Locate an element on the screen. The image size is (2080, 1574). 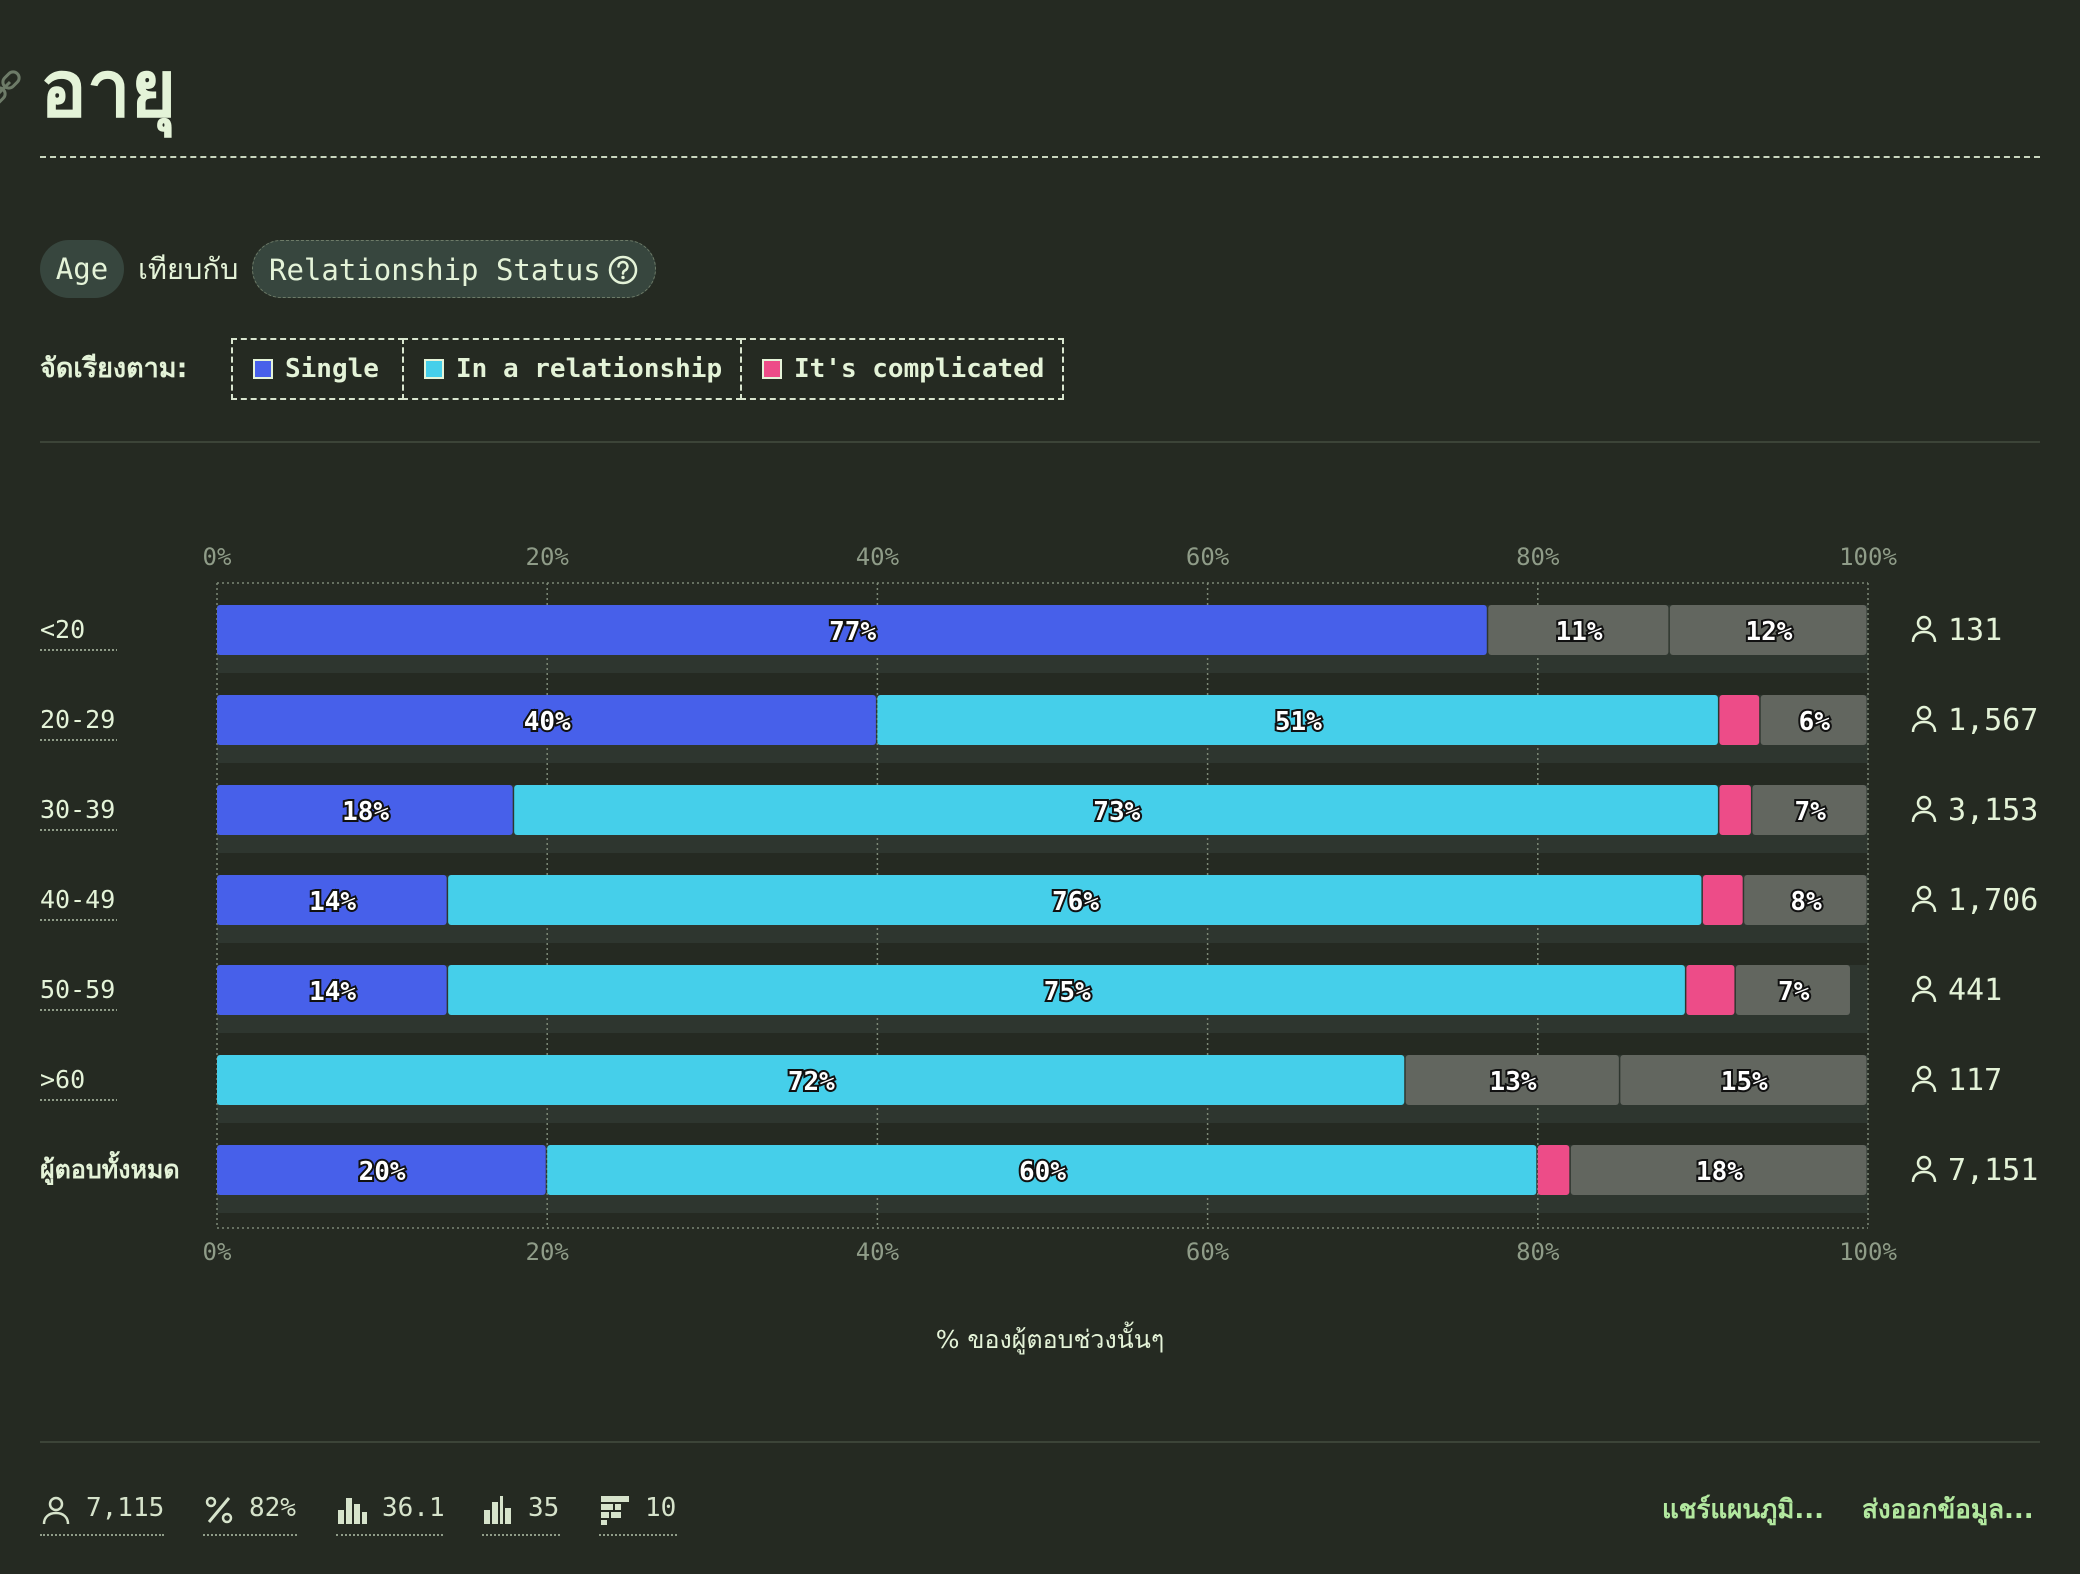
bar-value-label: 14% is located at coordinates (332, 992).